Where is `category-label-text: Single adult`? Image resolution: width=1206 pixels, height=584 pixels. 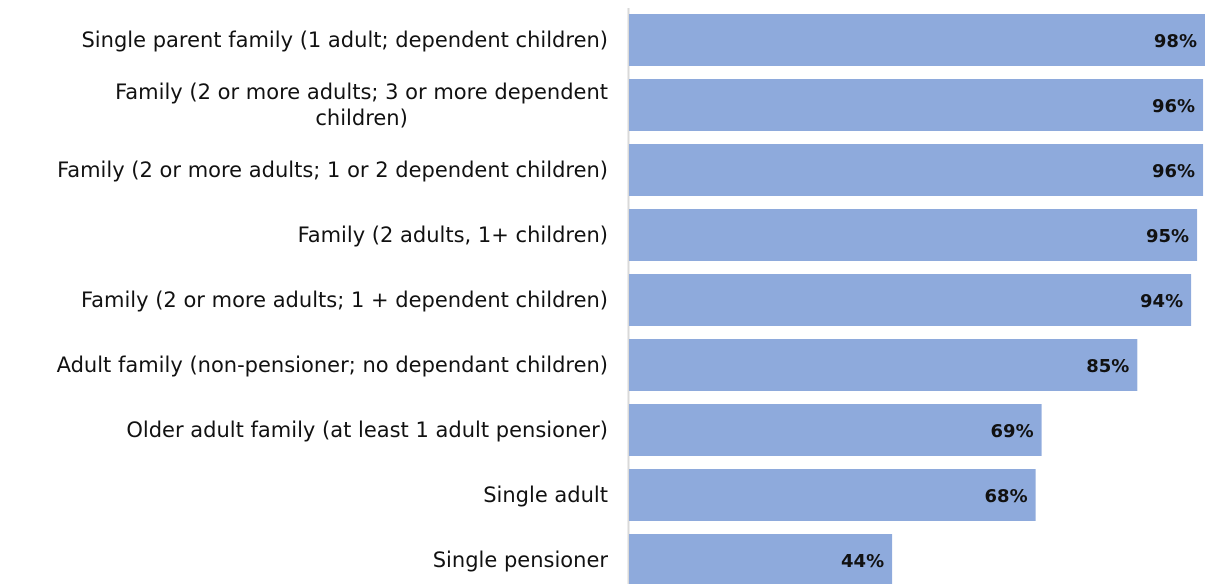
category-label-text: Single adult is located at coordinates (545, 495).